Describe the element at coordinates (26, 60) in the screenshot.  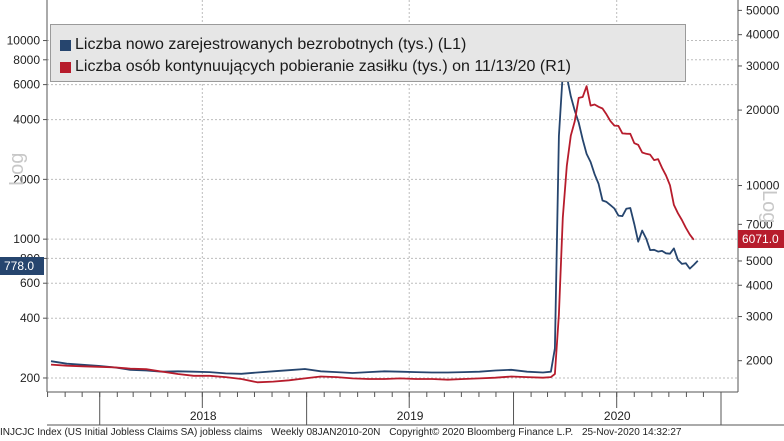
I see `left-tick-label-8000: 8000` at that location.